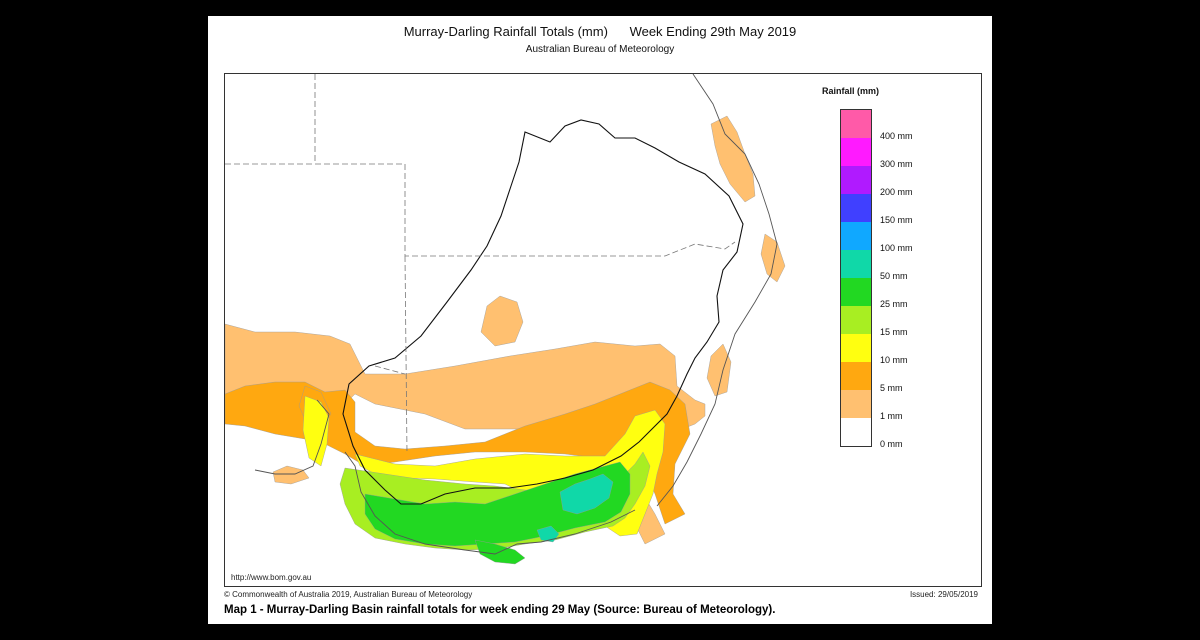  Describe the element at coordinates (894, 360) in the screenshot. I see `legend-label: 10 mm` at that location.